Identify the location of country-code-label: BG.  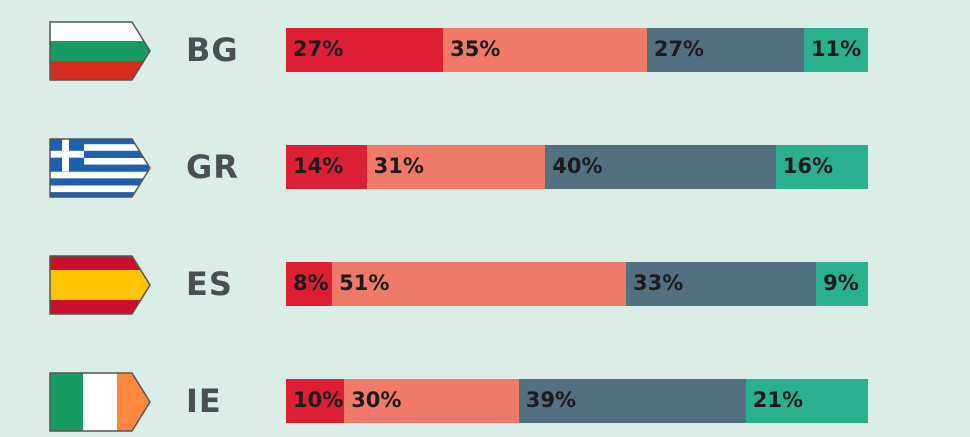
(212, 50).